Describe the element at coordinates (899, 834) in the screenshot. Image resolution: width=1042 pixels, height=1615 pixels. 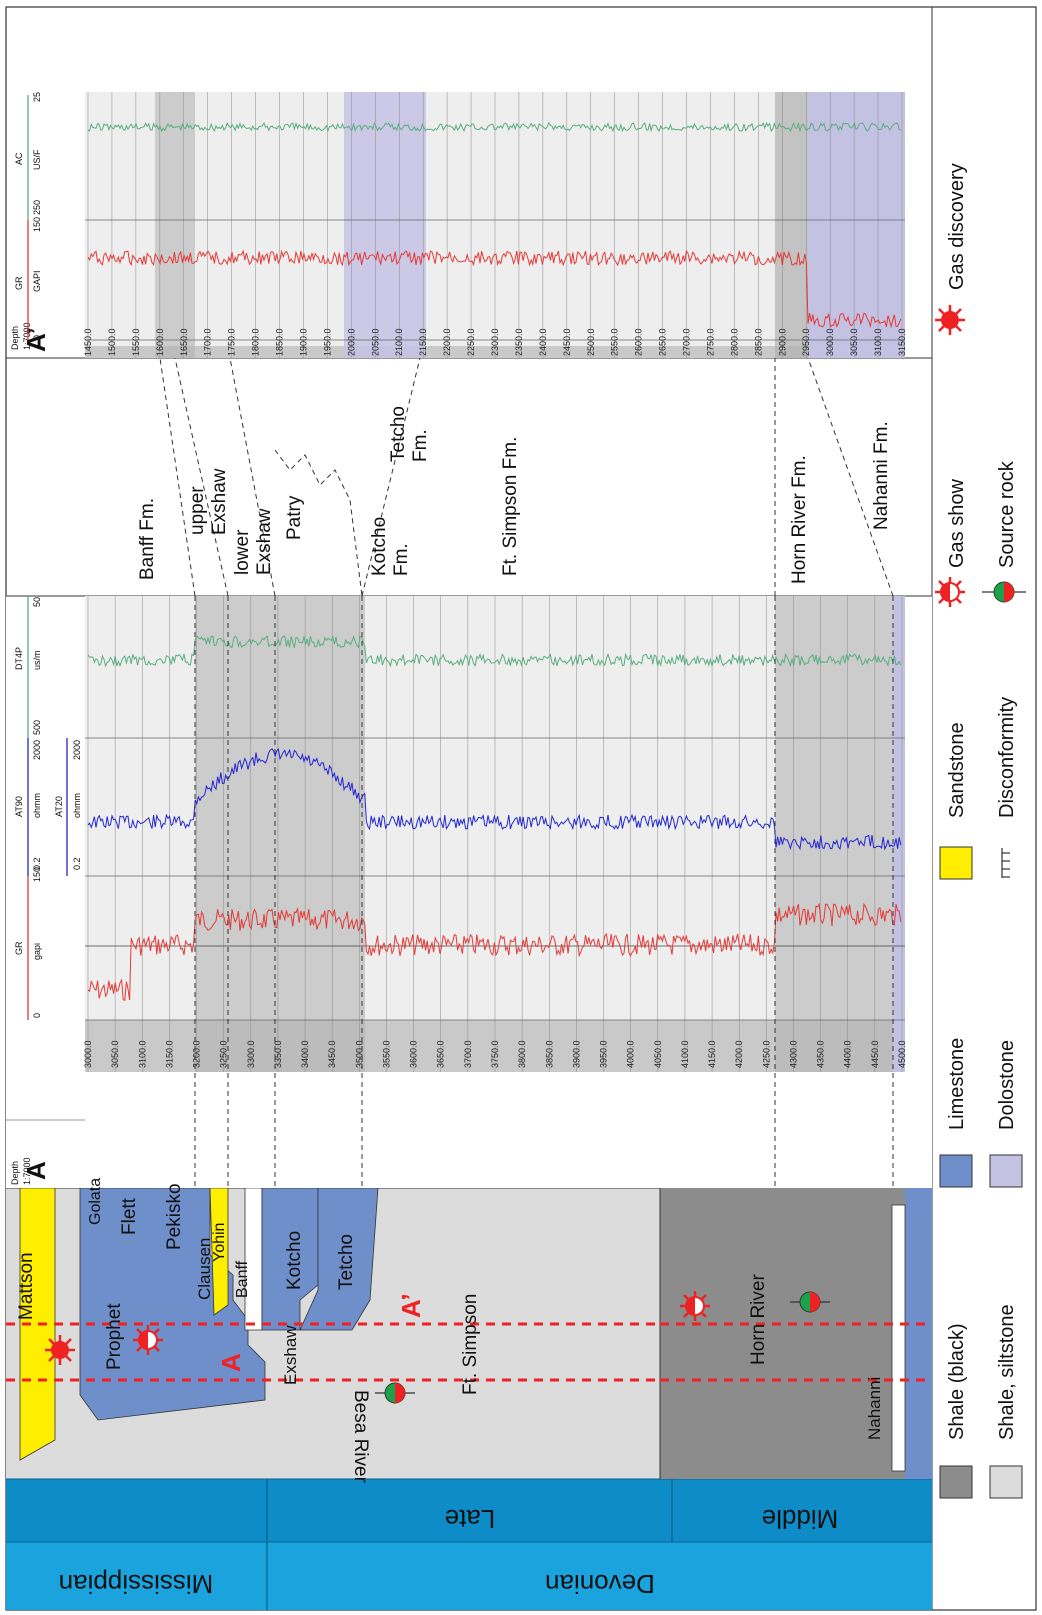
I see `log-a-nahanni-interval` at that location.